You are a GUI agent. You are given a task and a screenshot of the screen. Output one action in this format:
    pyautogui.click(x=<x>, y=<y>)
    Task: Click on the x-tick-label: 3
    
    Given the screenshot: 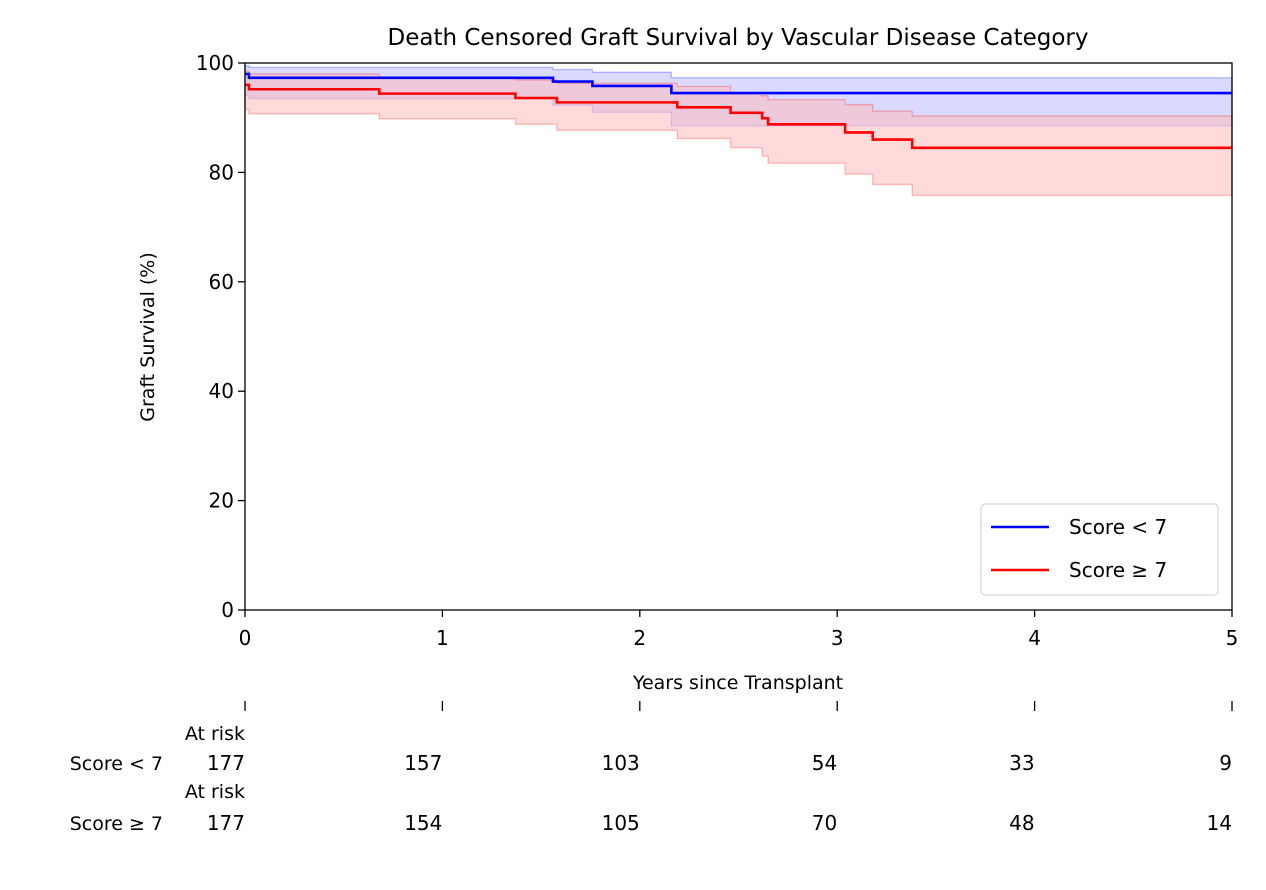 What is the action you would take?
    pyautogui.click(x=837, y=638)
    